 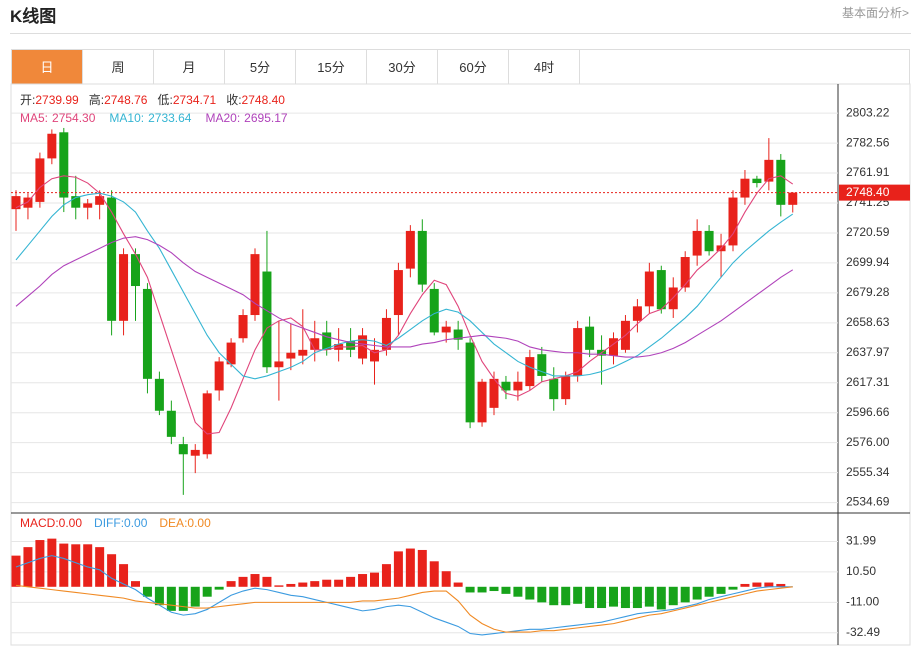 I want to click on tab: 日, so click(x=47, y=67).